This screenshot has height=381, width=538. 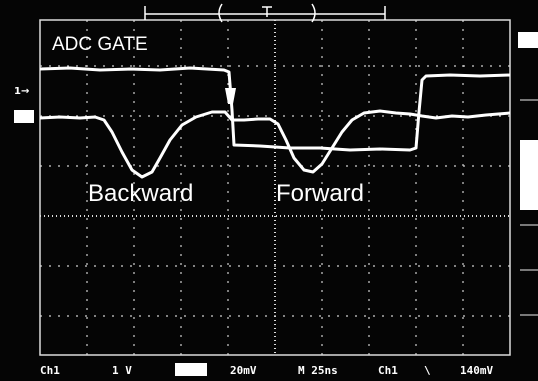 What do you see at coordinates (230, 96) in the screenshot?
I see `gate-edge-highlight` at bounding box center [230, 96].